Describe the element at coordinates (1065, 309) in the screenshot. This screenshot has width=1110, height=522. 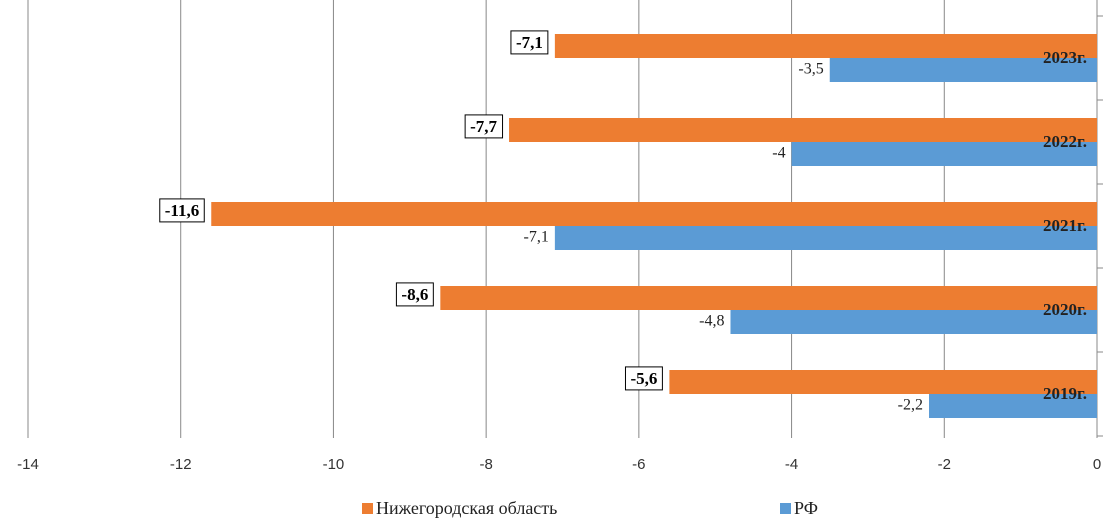
I see `category-label: 2020г.` at that location.